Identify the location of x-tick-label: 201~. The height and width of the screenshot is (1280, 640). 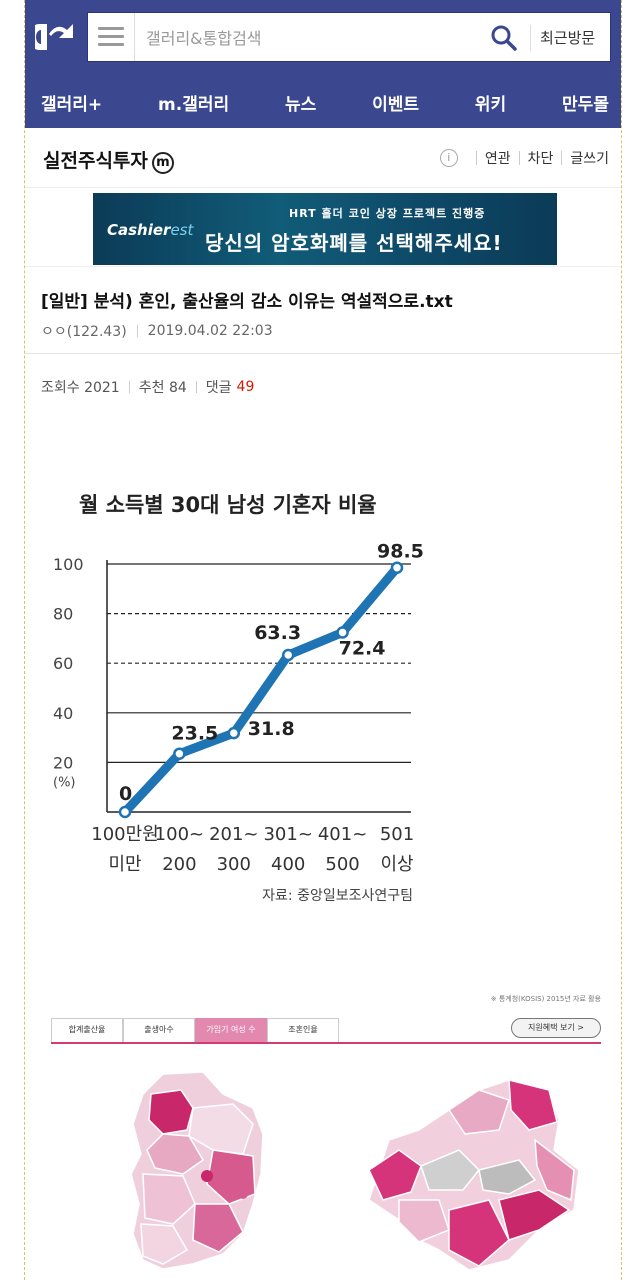
(233, 834).